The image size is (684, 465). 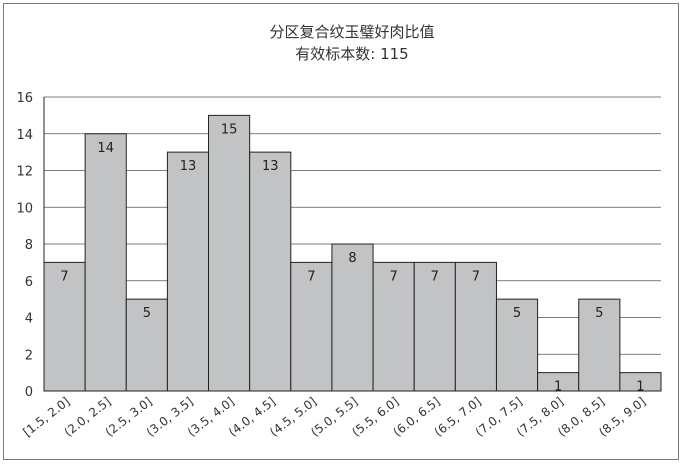 What do you see at coordinates (622, 416) in the screenshot?
I see `x-tick-label: (8.5, 9.0]` at bounding box center [622, 416].